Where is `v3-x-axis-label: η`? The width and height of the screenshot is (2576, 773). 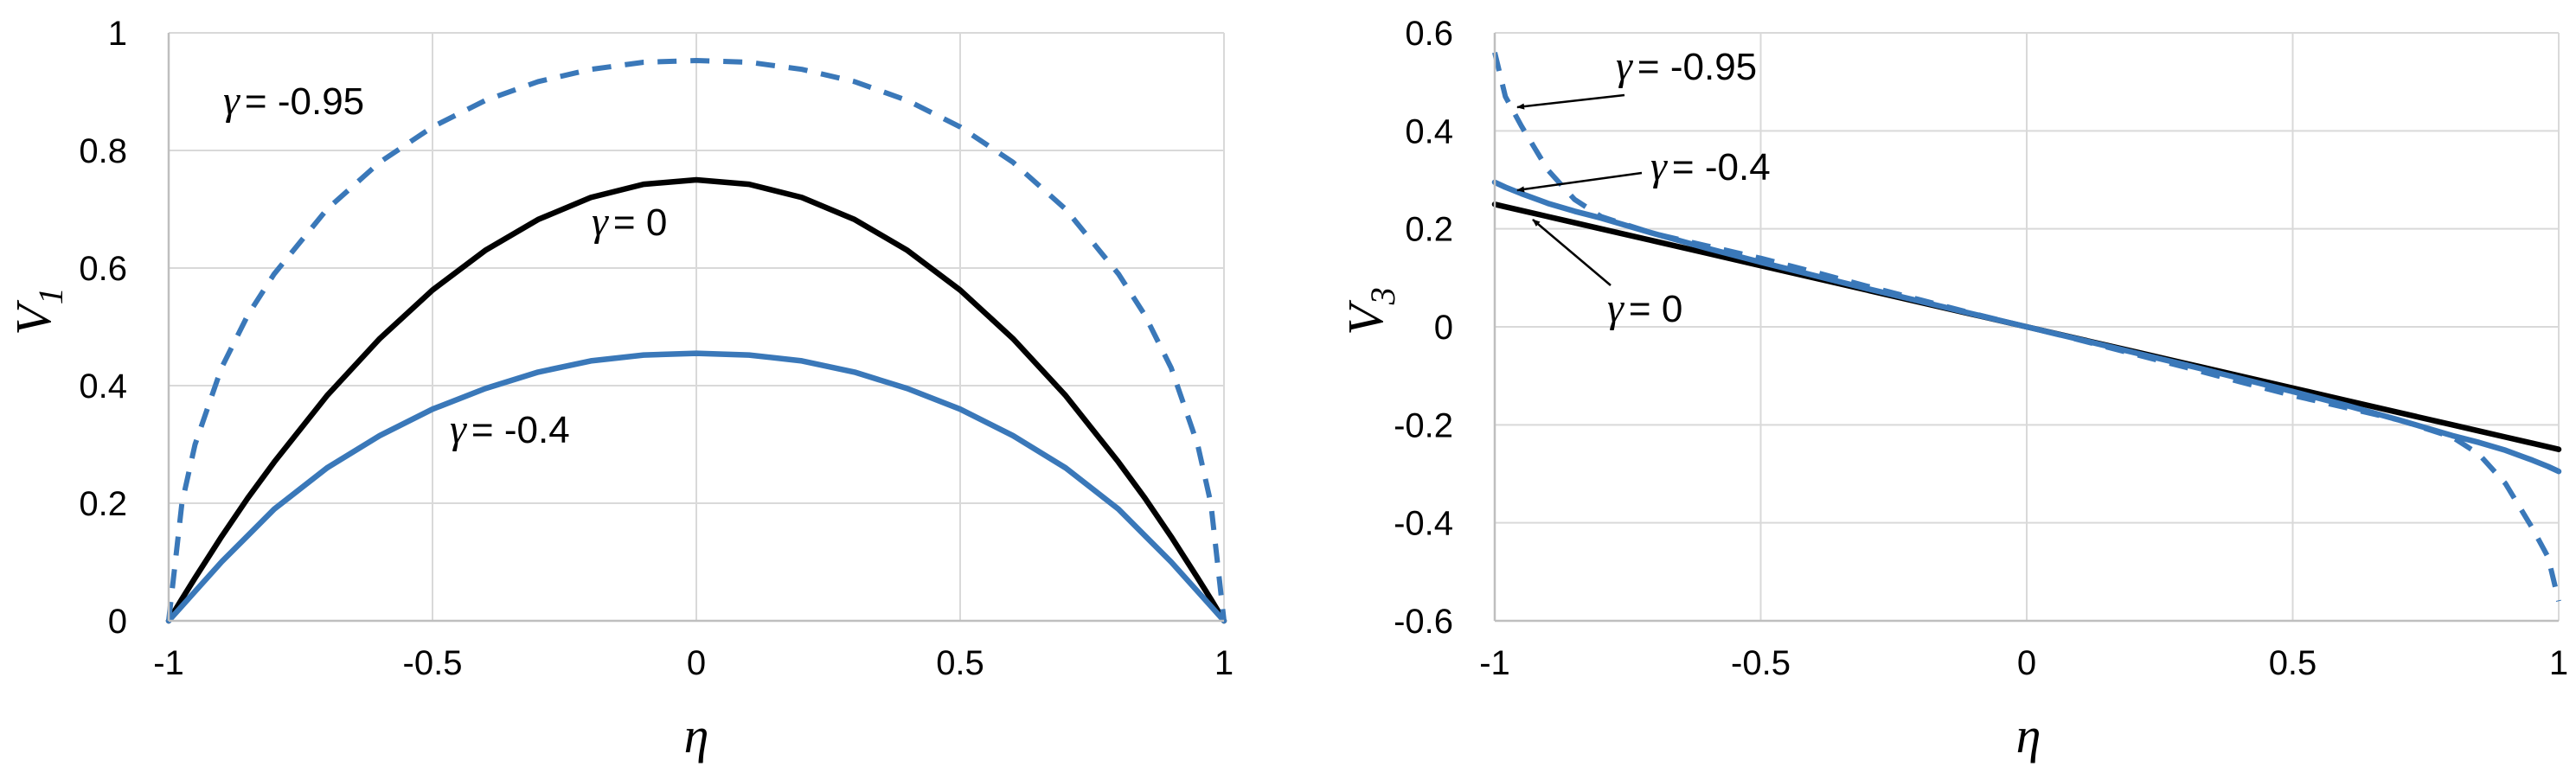
v3-x-axis-label: η is located at coordinates (2028, 735).